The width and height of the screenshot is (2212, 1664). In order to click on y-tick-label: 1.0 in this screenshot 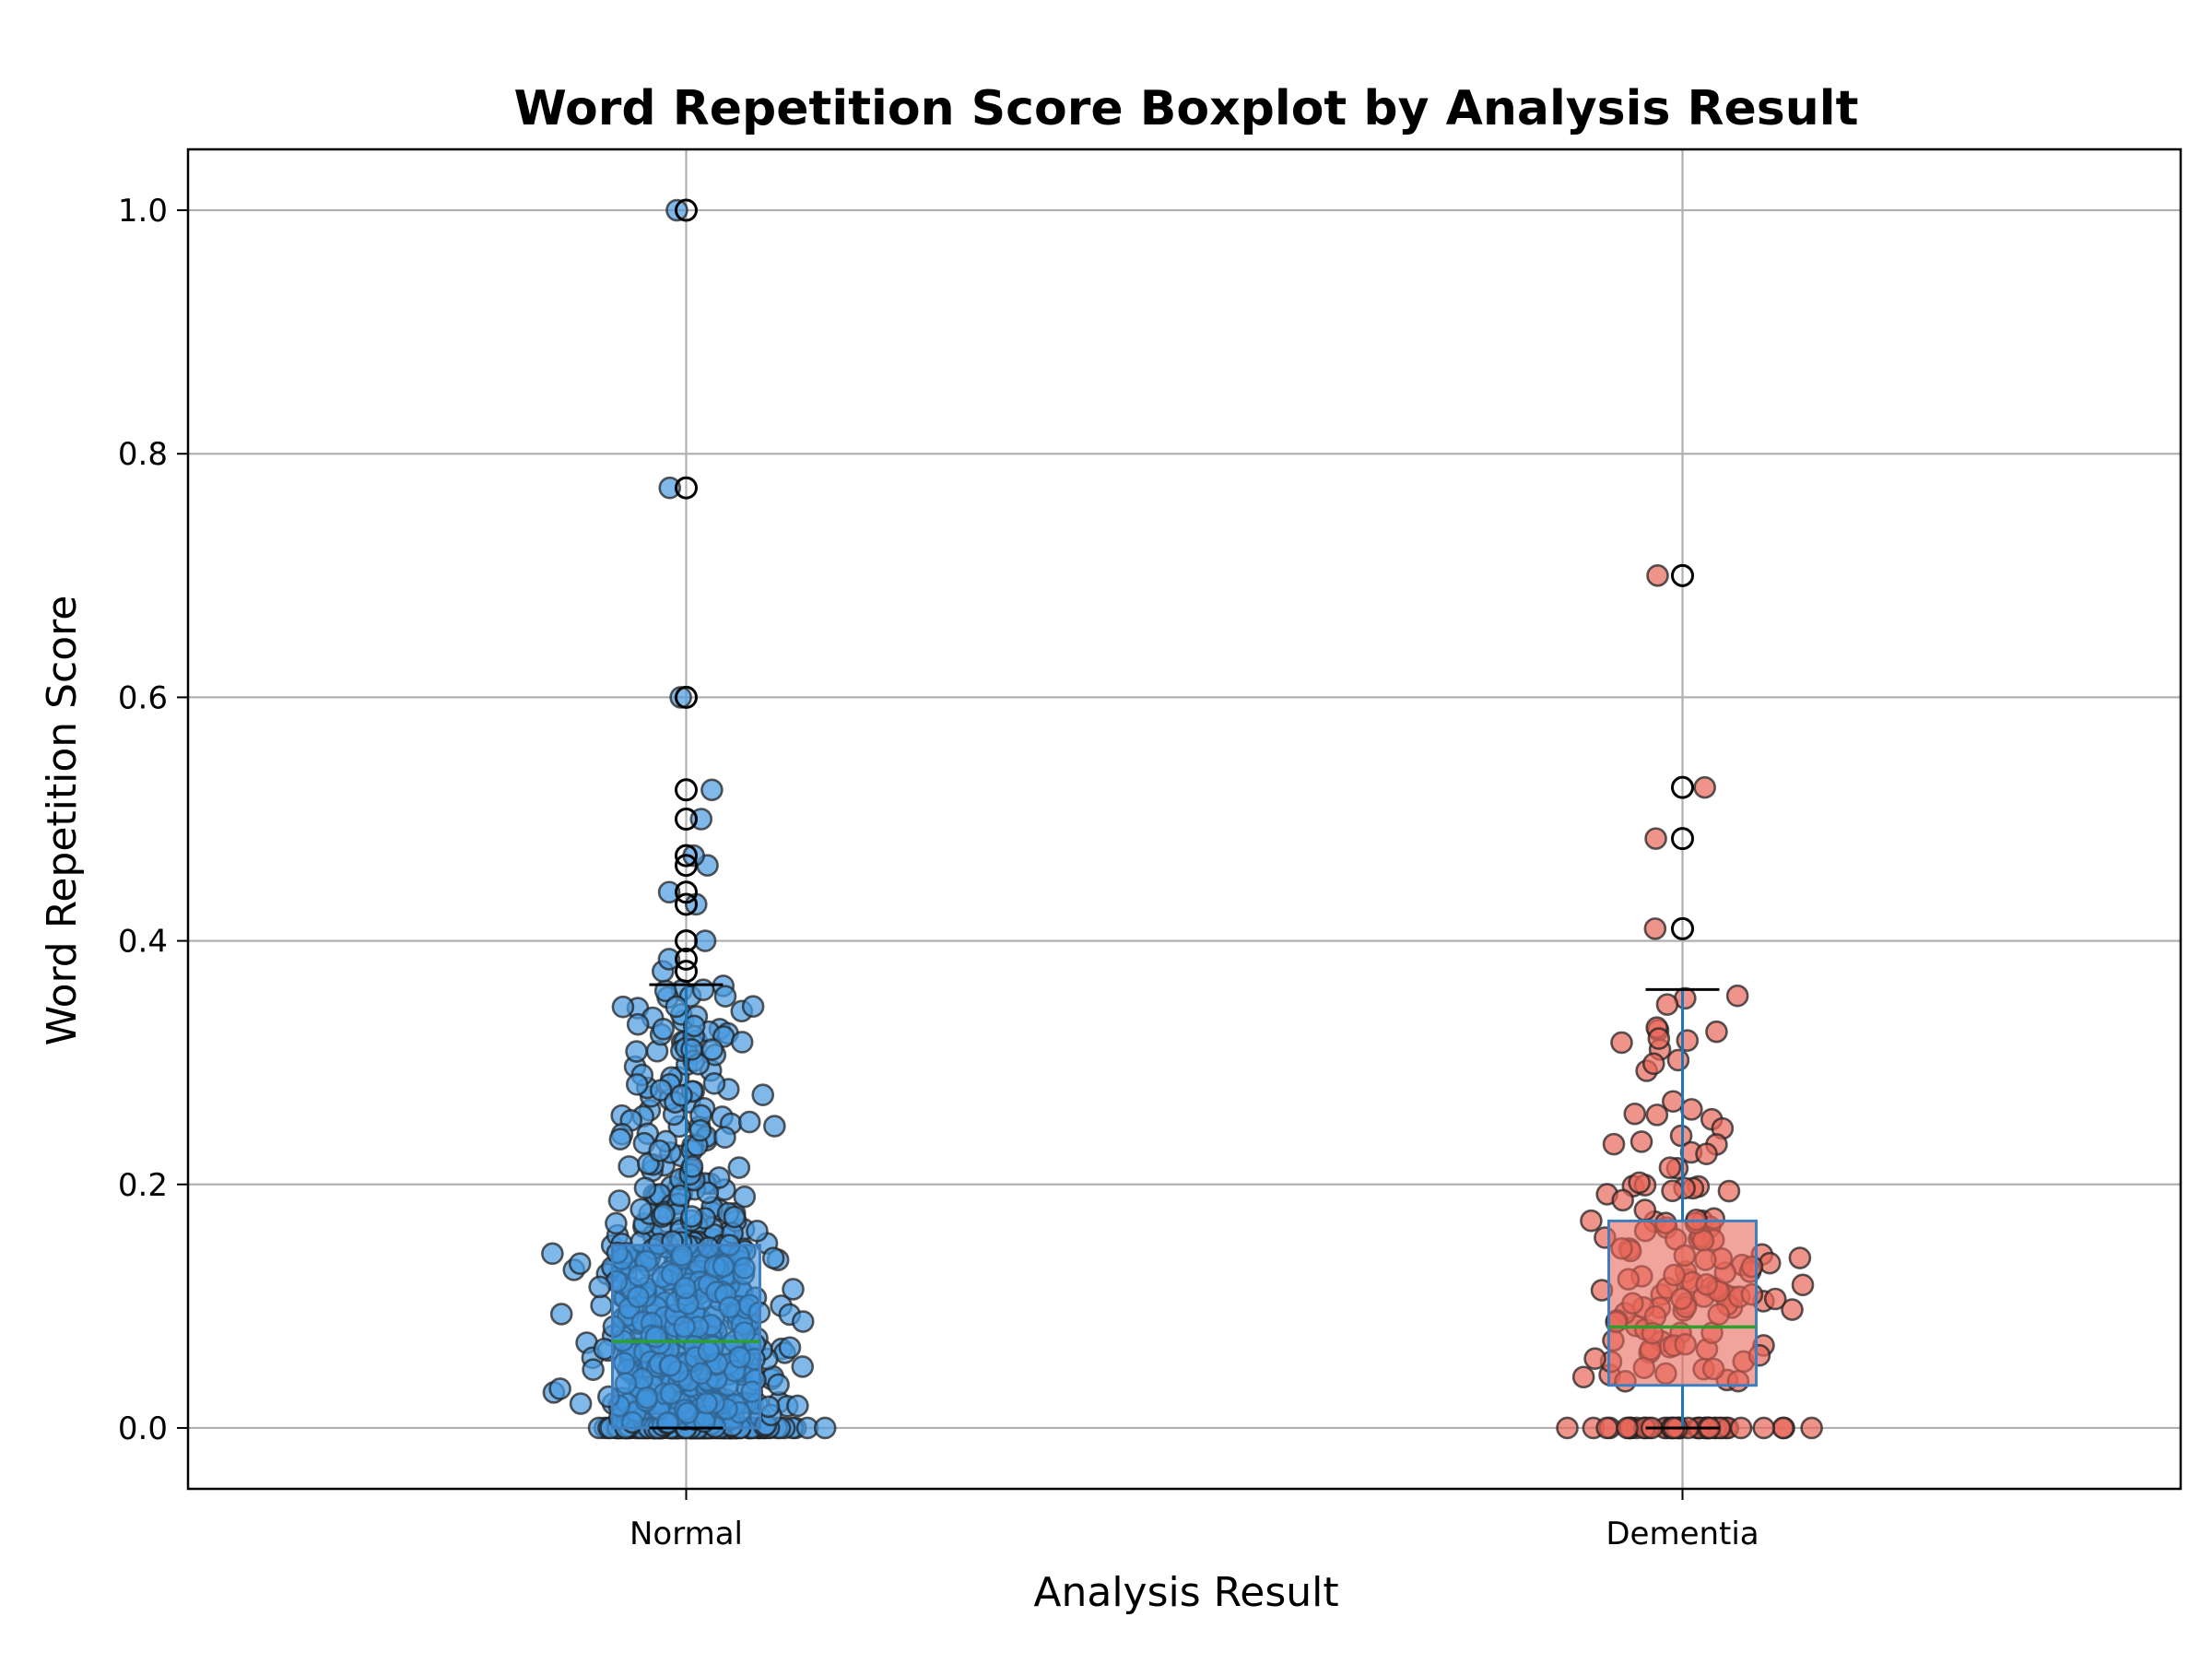, I will do `click(143, 211)`.